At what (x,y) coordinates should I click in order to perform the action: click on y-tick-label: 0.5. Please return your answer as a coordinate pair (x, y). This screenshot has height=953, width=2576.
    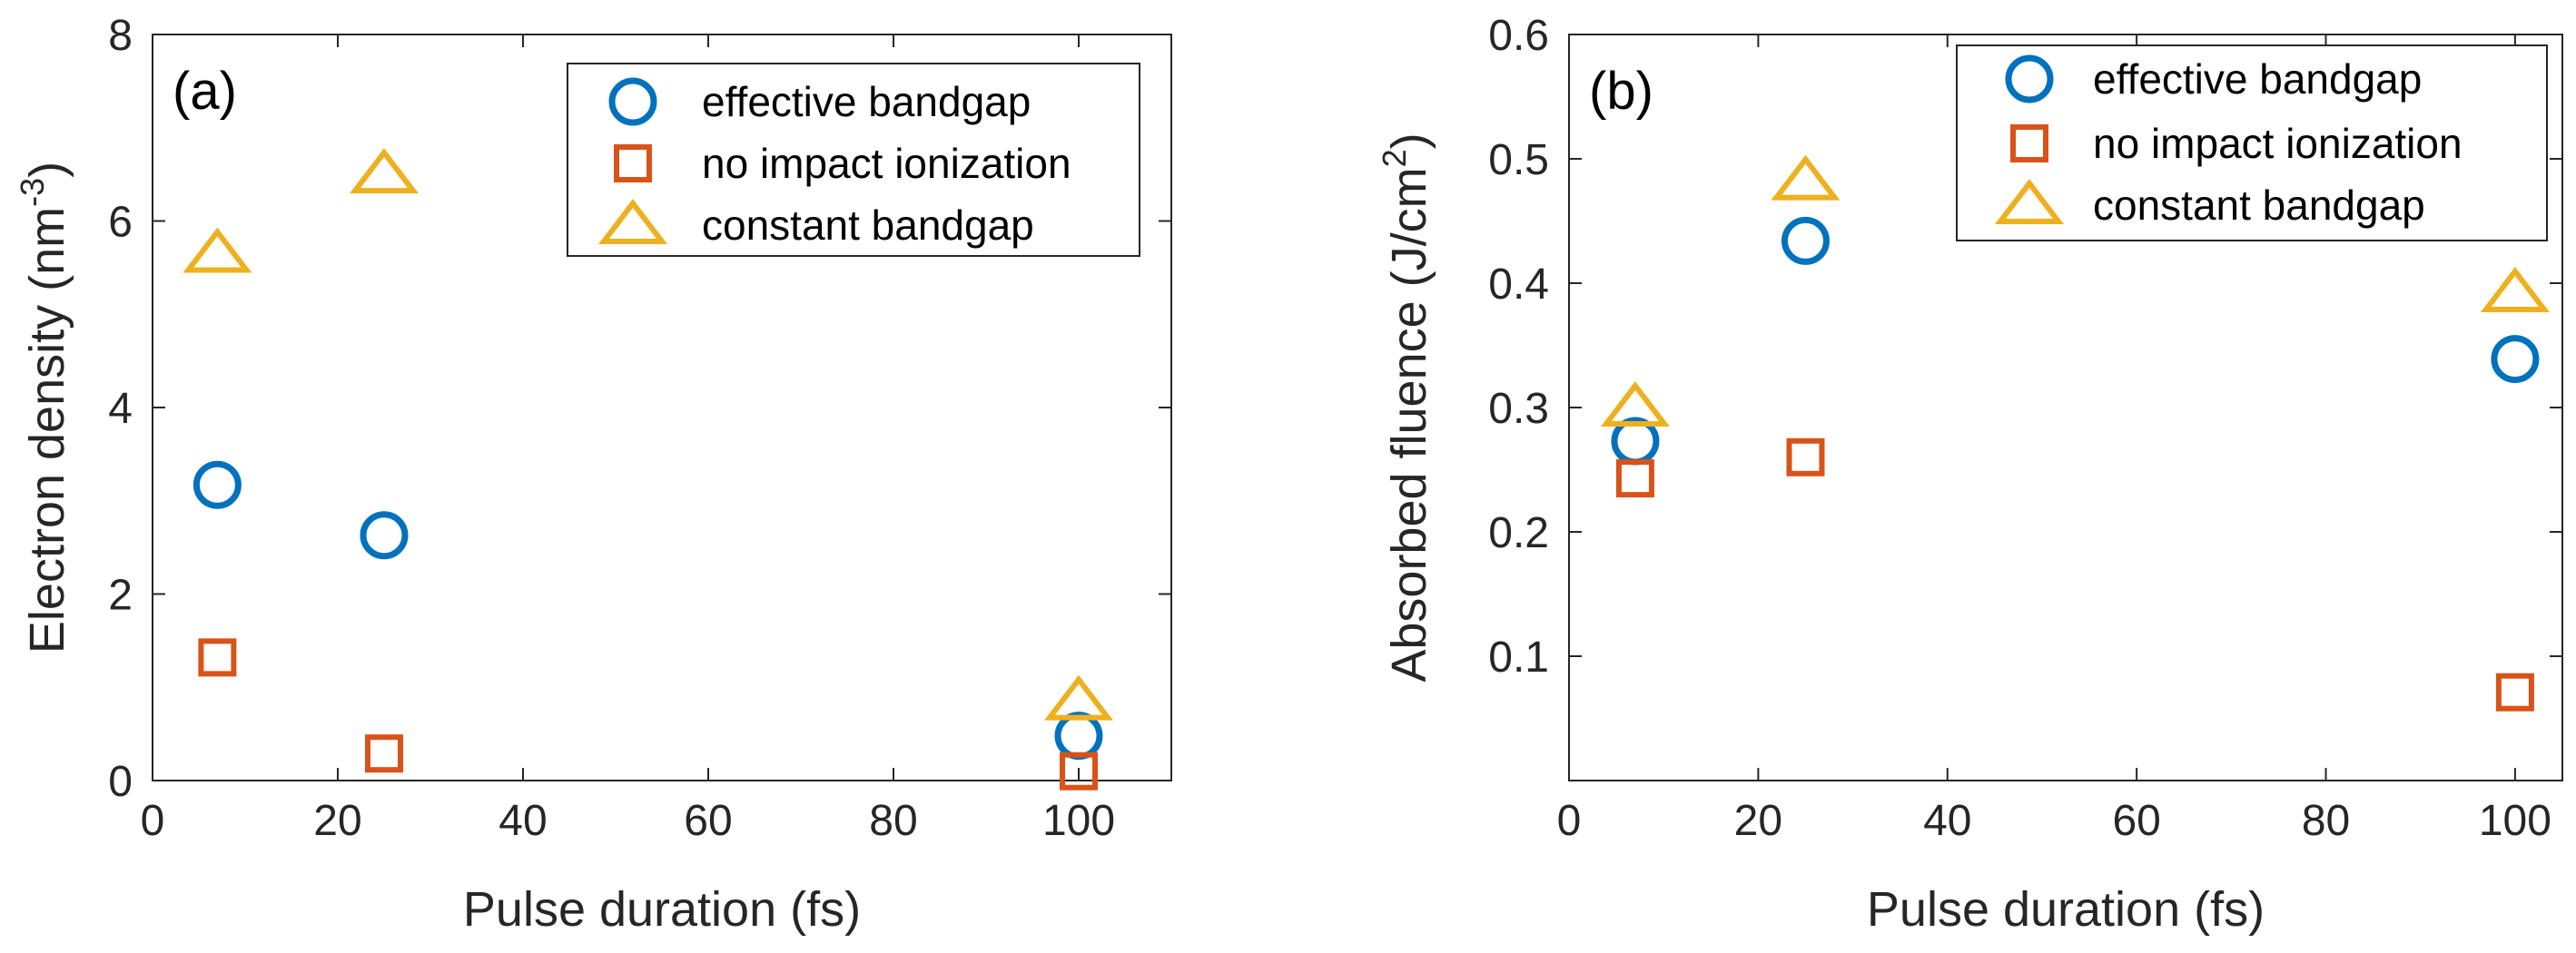
    Looking at the image, I should click on (1518, 160).